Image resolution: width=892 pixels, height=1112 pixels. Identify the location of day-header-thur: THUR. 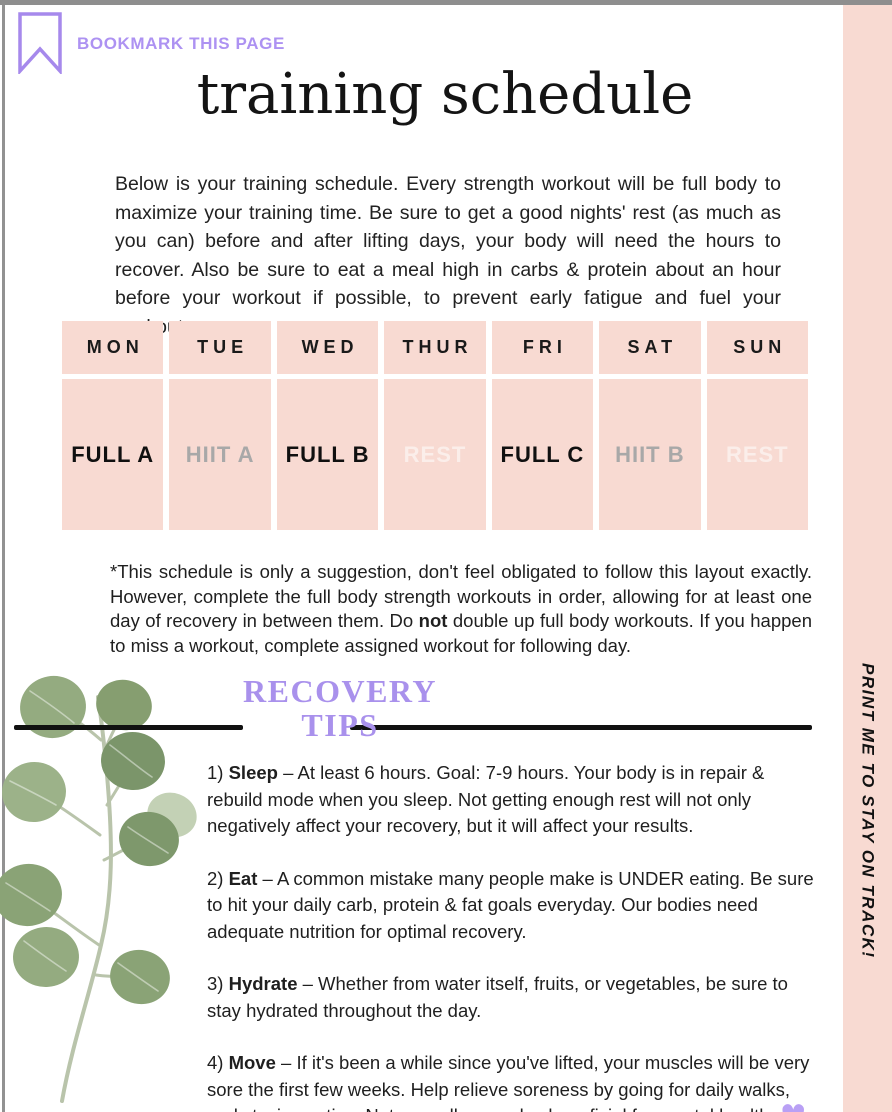
(435, 347).